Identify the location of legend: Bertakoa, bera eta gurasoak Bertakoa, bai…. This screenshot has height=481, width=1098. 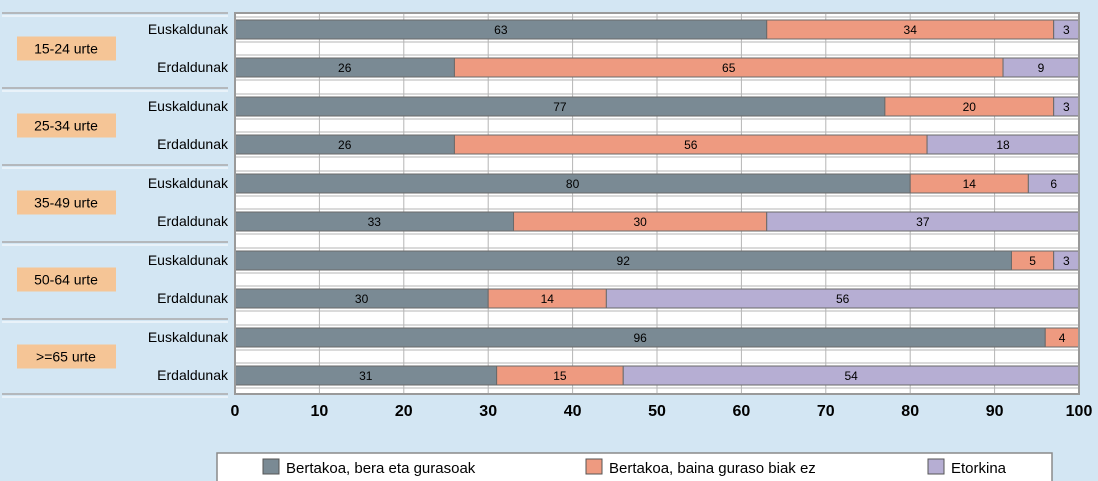
(634, 466).